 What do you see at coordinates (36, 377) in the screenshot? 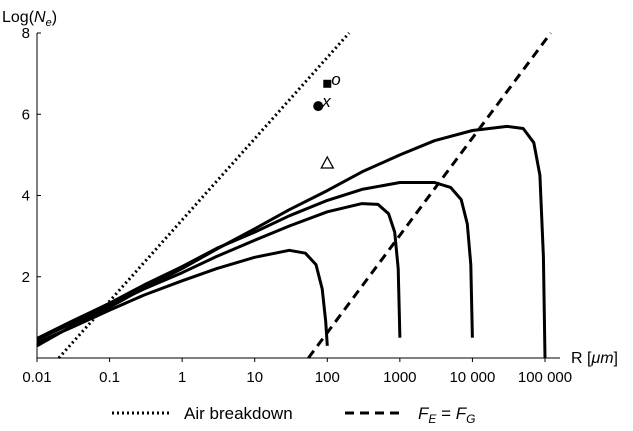
I see `x-tick-label: 0.01` at bounding box center [36, 377].